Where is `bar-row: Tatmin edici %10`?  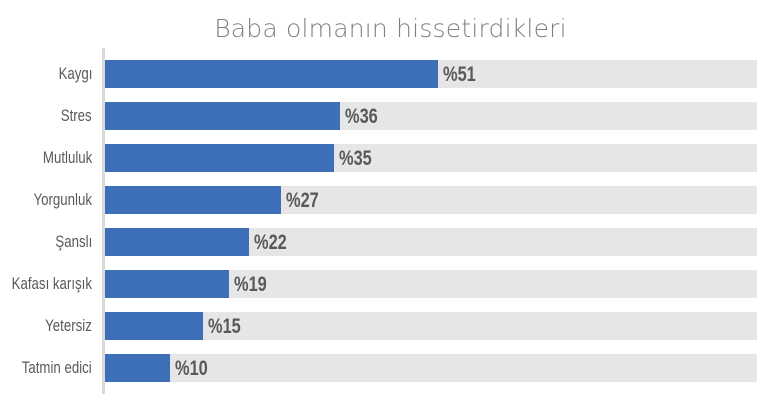
bar-row: Tatmin edici %10 is located at coordinates (390, 368).